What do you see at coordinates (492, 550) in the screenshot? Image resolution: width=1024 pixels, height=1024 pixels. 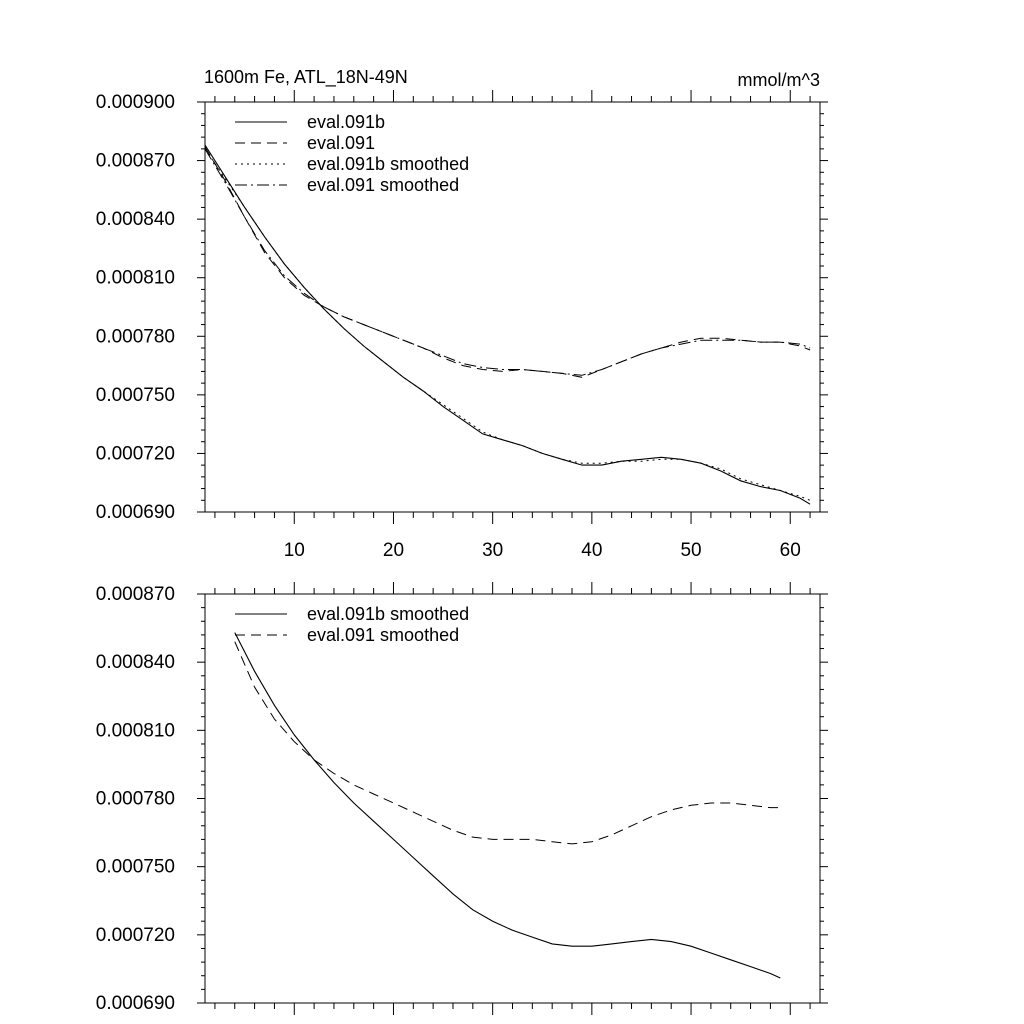 I see `x-tick-label: 30` at bounding box center [492, 550].